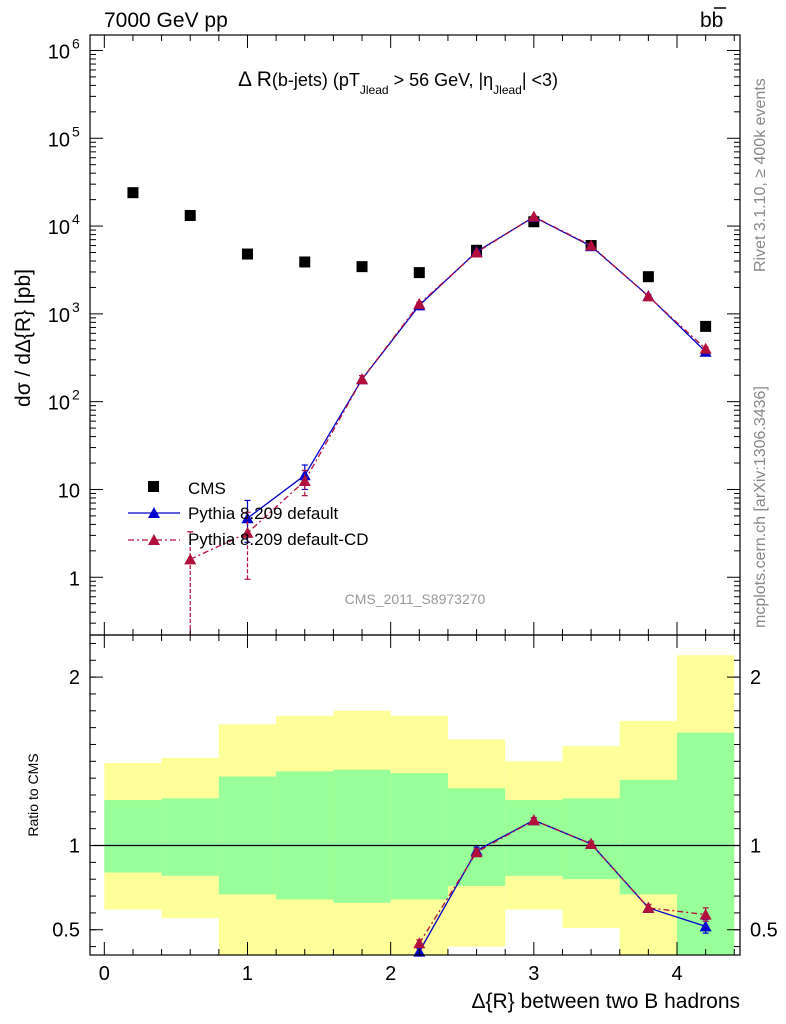 The width and height of the screenshot is (786, 1024). Describe the element at coordinates (316, 80) in the screenshot. I see `main-title-b: (b-jets) (pT` at that location.